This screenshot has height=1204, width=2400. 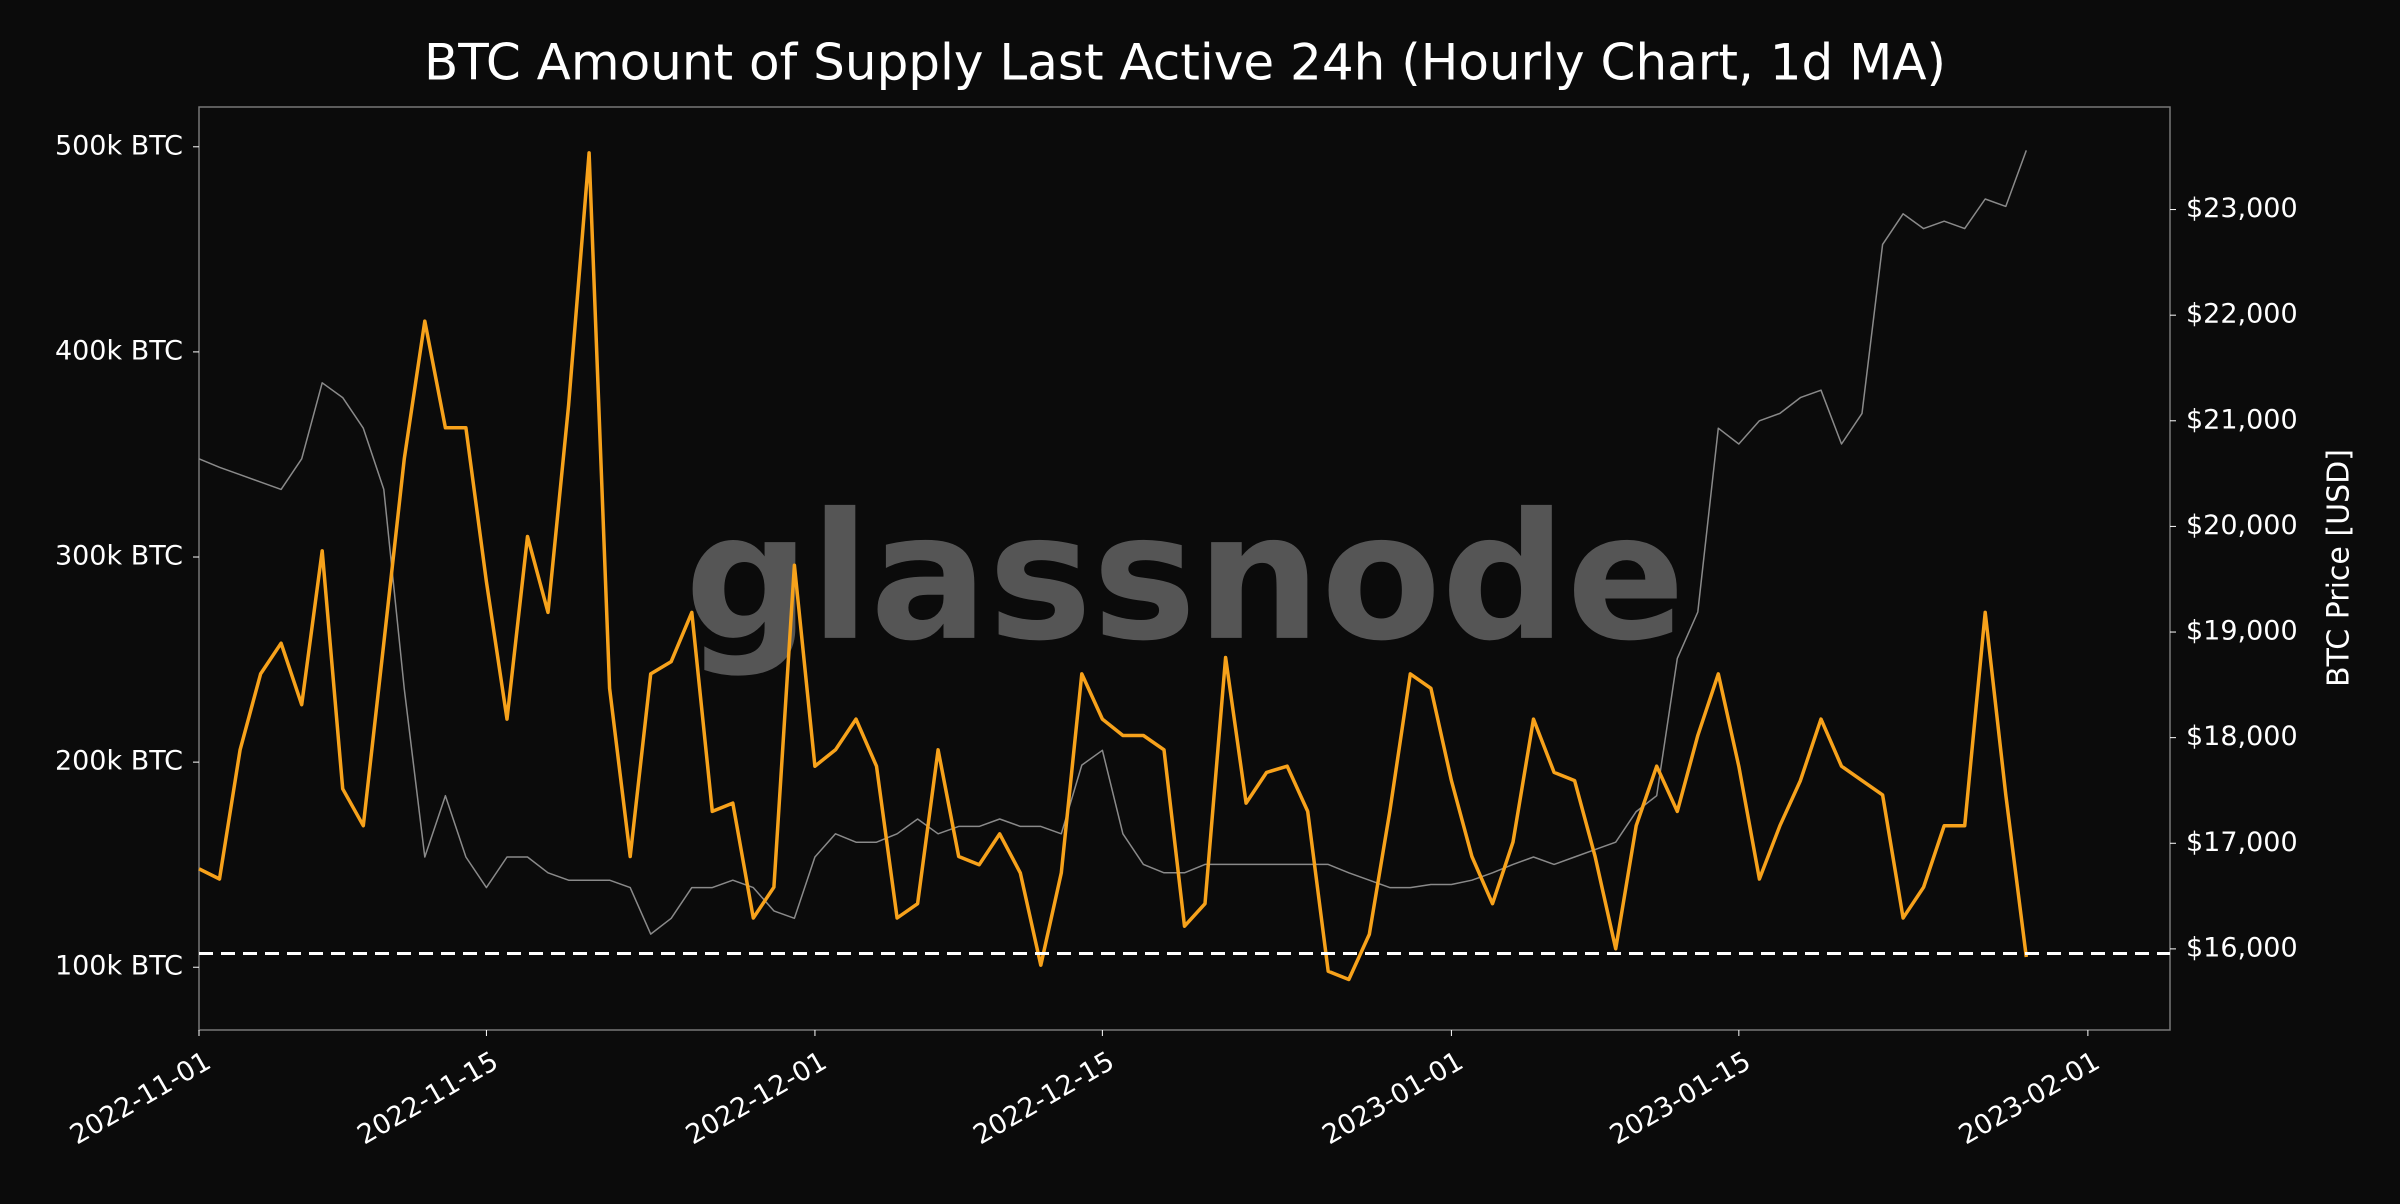 I want to click on y2-tick-label: $16,000, so click(x=2242, y=947).